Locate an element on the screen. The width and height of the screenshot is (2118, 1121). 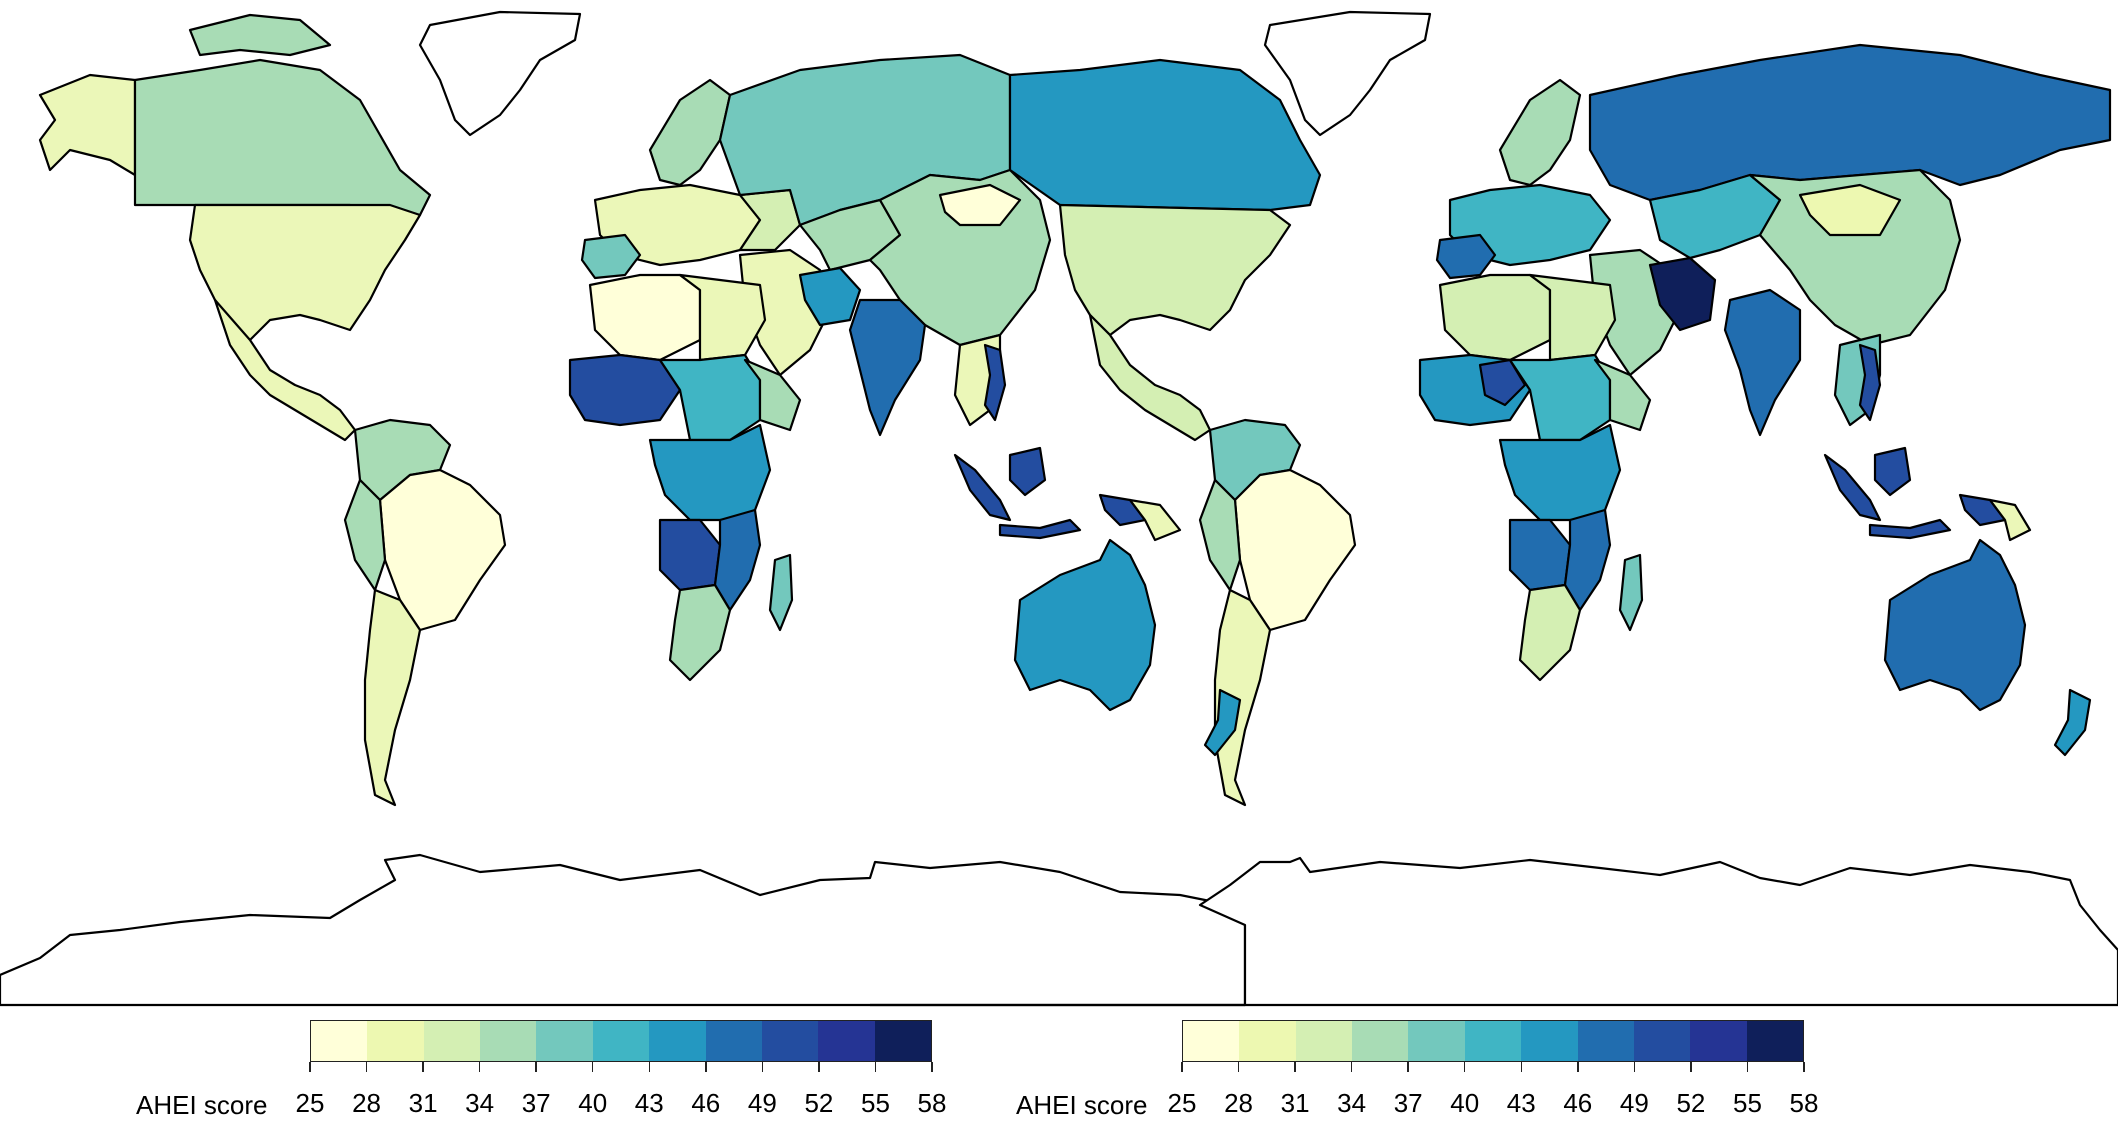
canada-right is located at coordinates (1165, 135).